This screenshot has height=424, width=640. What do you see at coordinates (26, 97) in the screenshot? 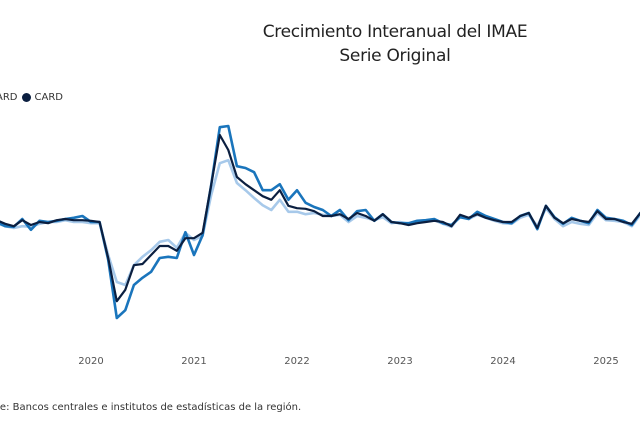
I see `legend-dot-card` at bounding box center [26, 97].